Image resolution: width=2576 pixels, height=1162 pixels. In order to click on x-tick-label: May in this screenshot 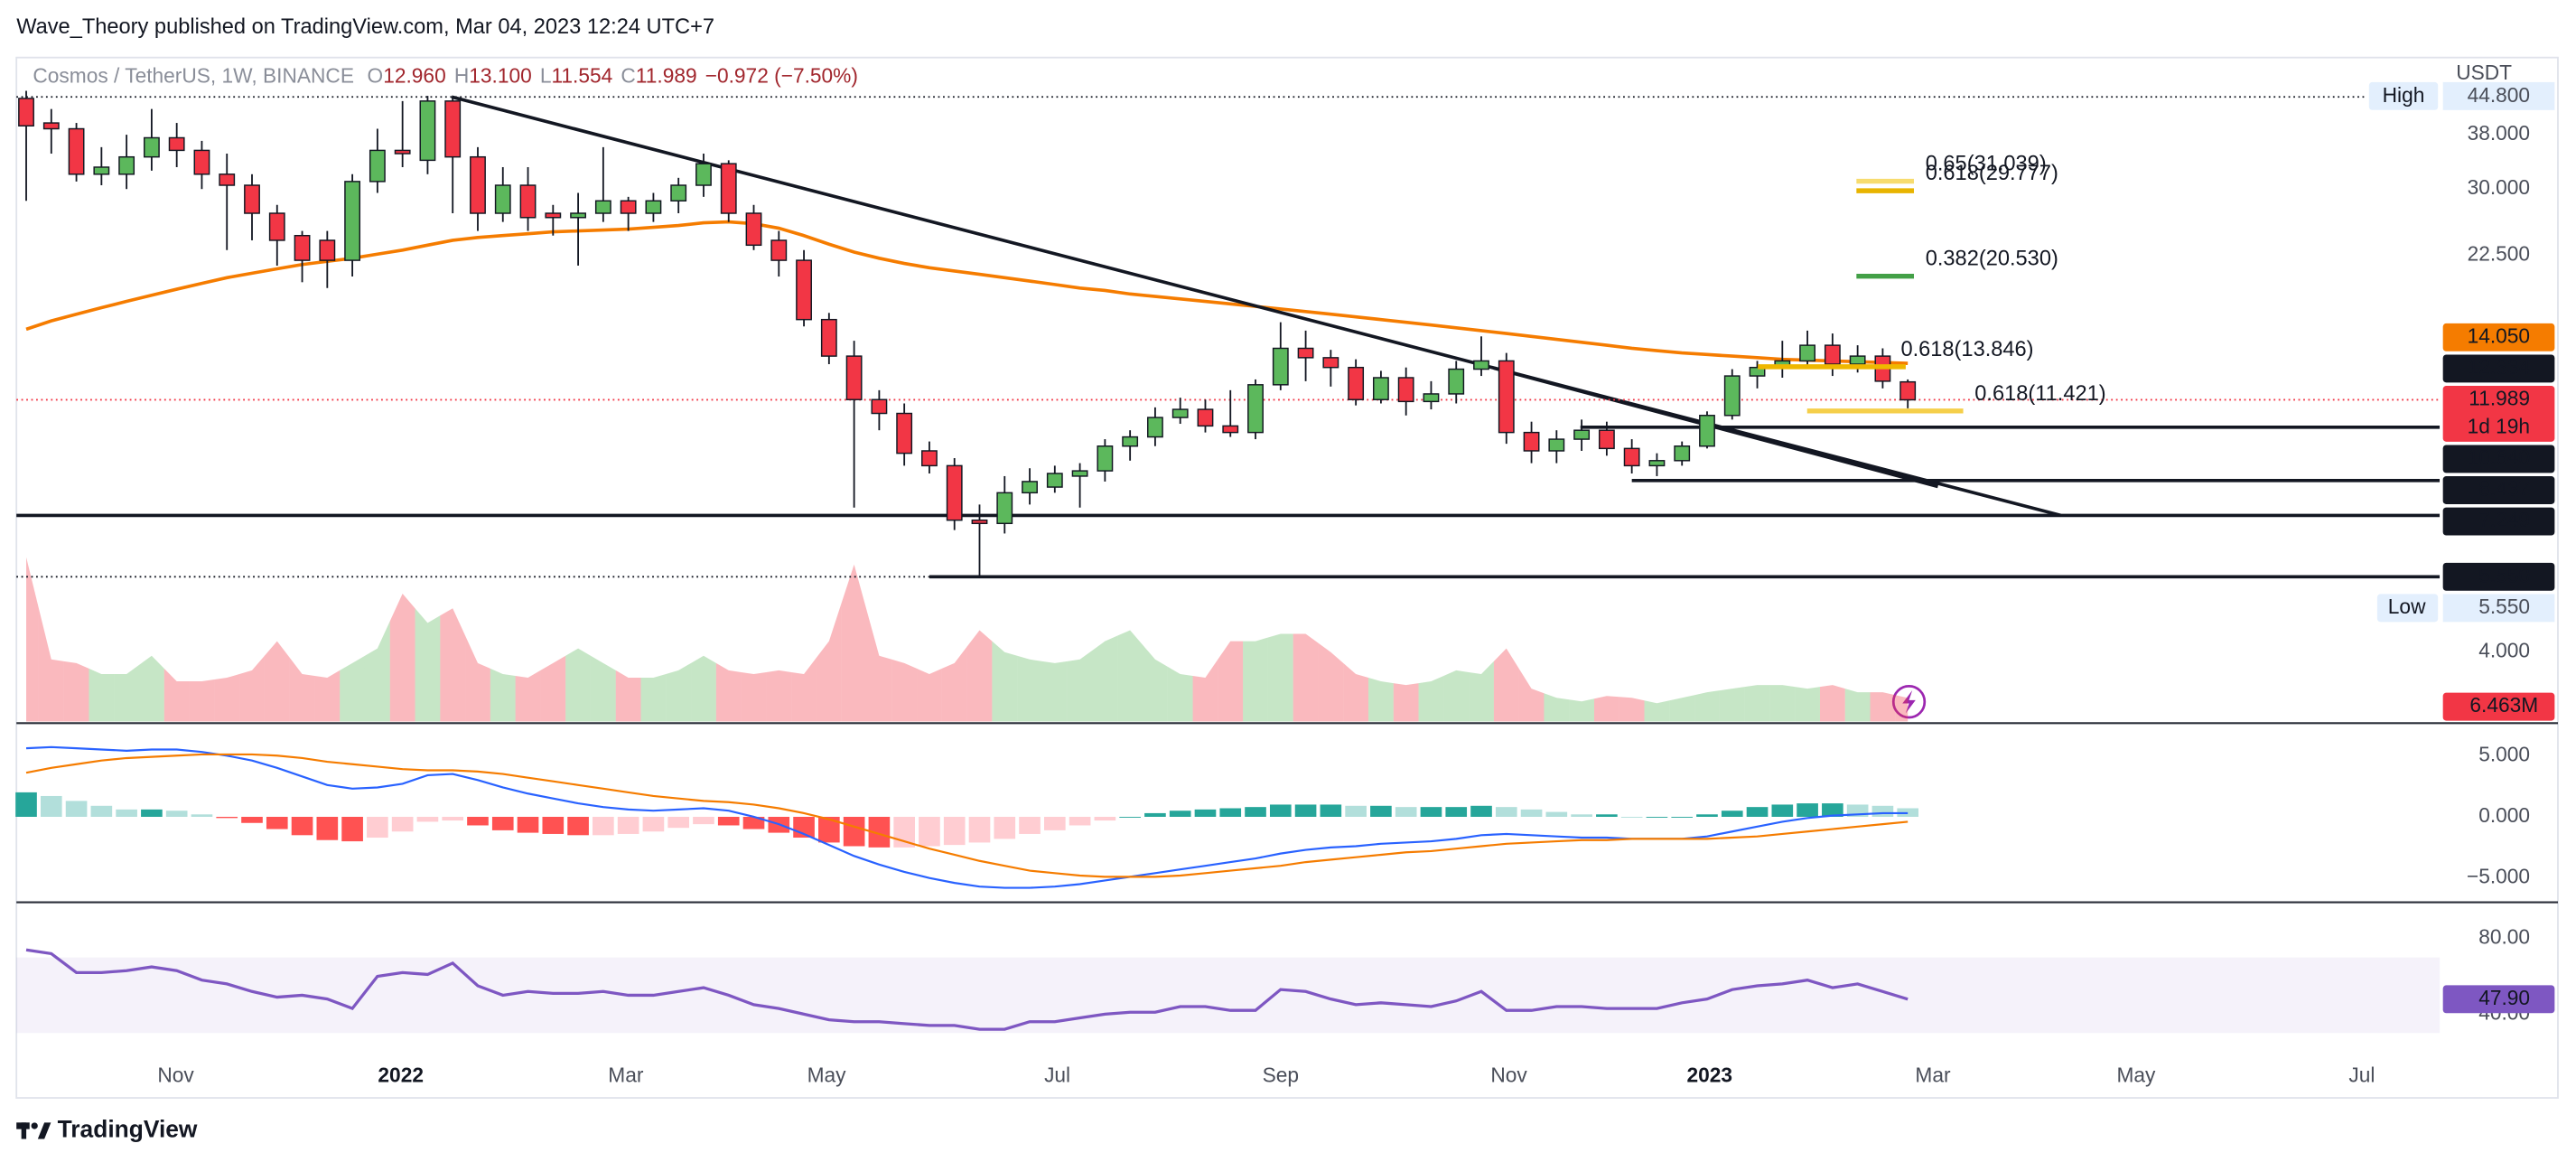, I will do `click(2136, 1074)`.